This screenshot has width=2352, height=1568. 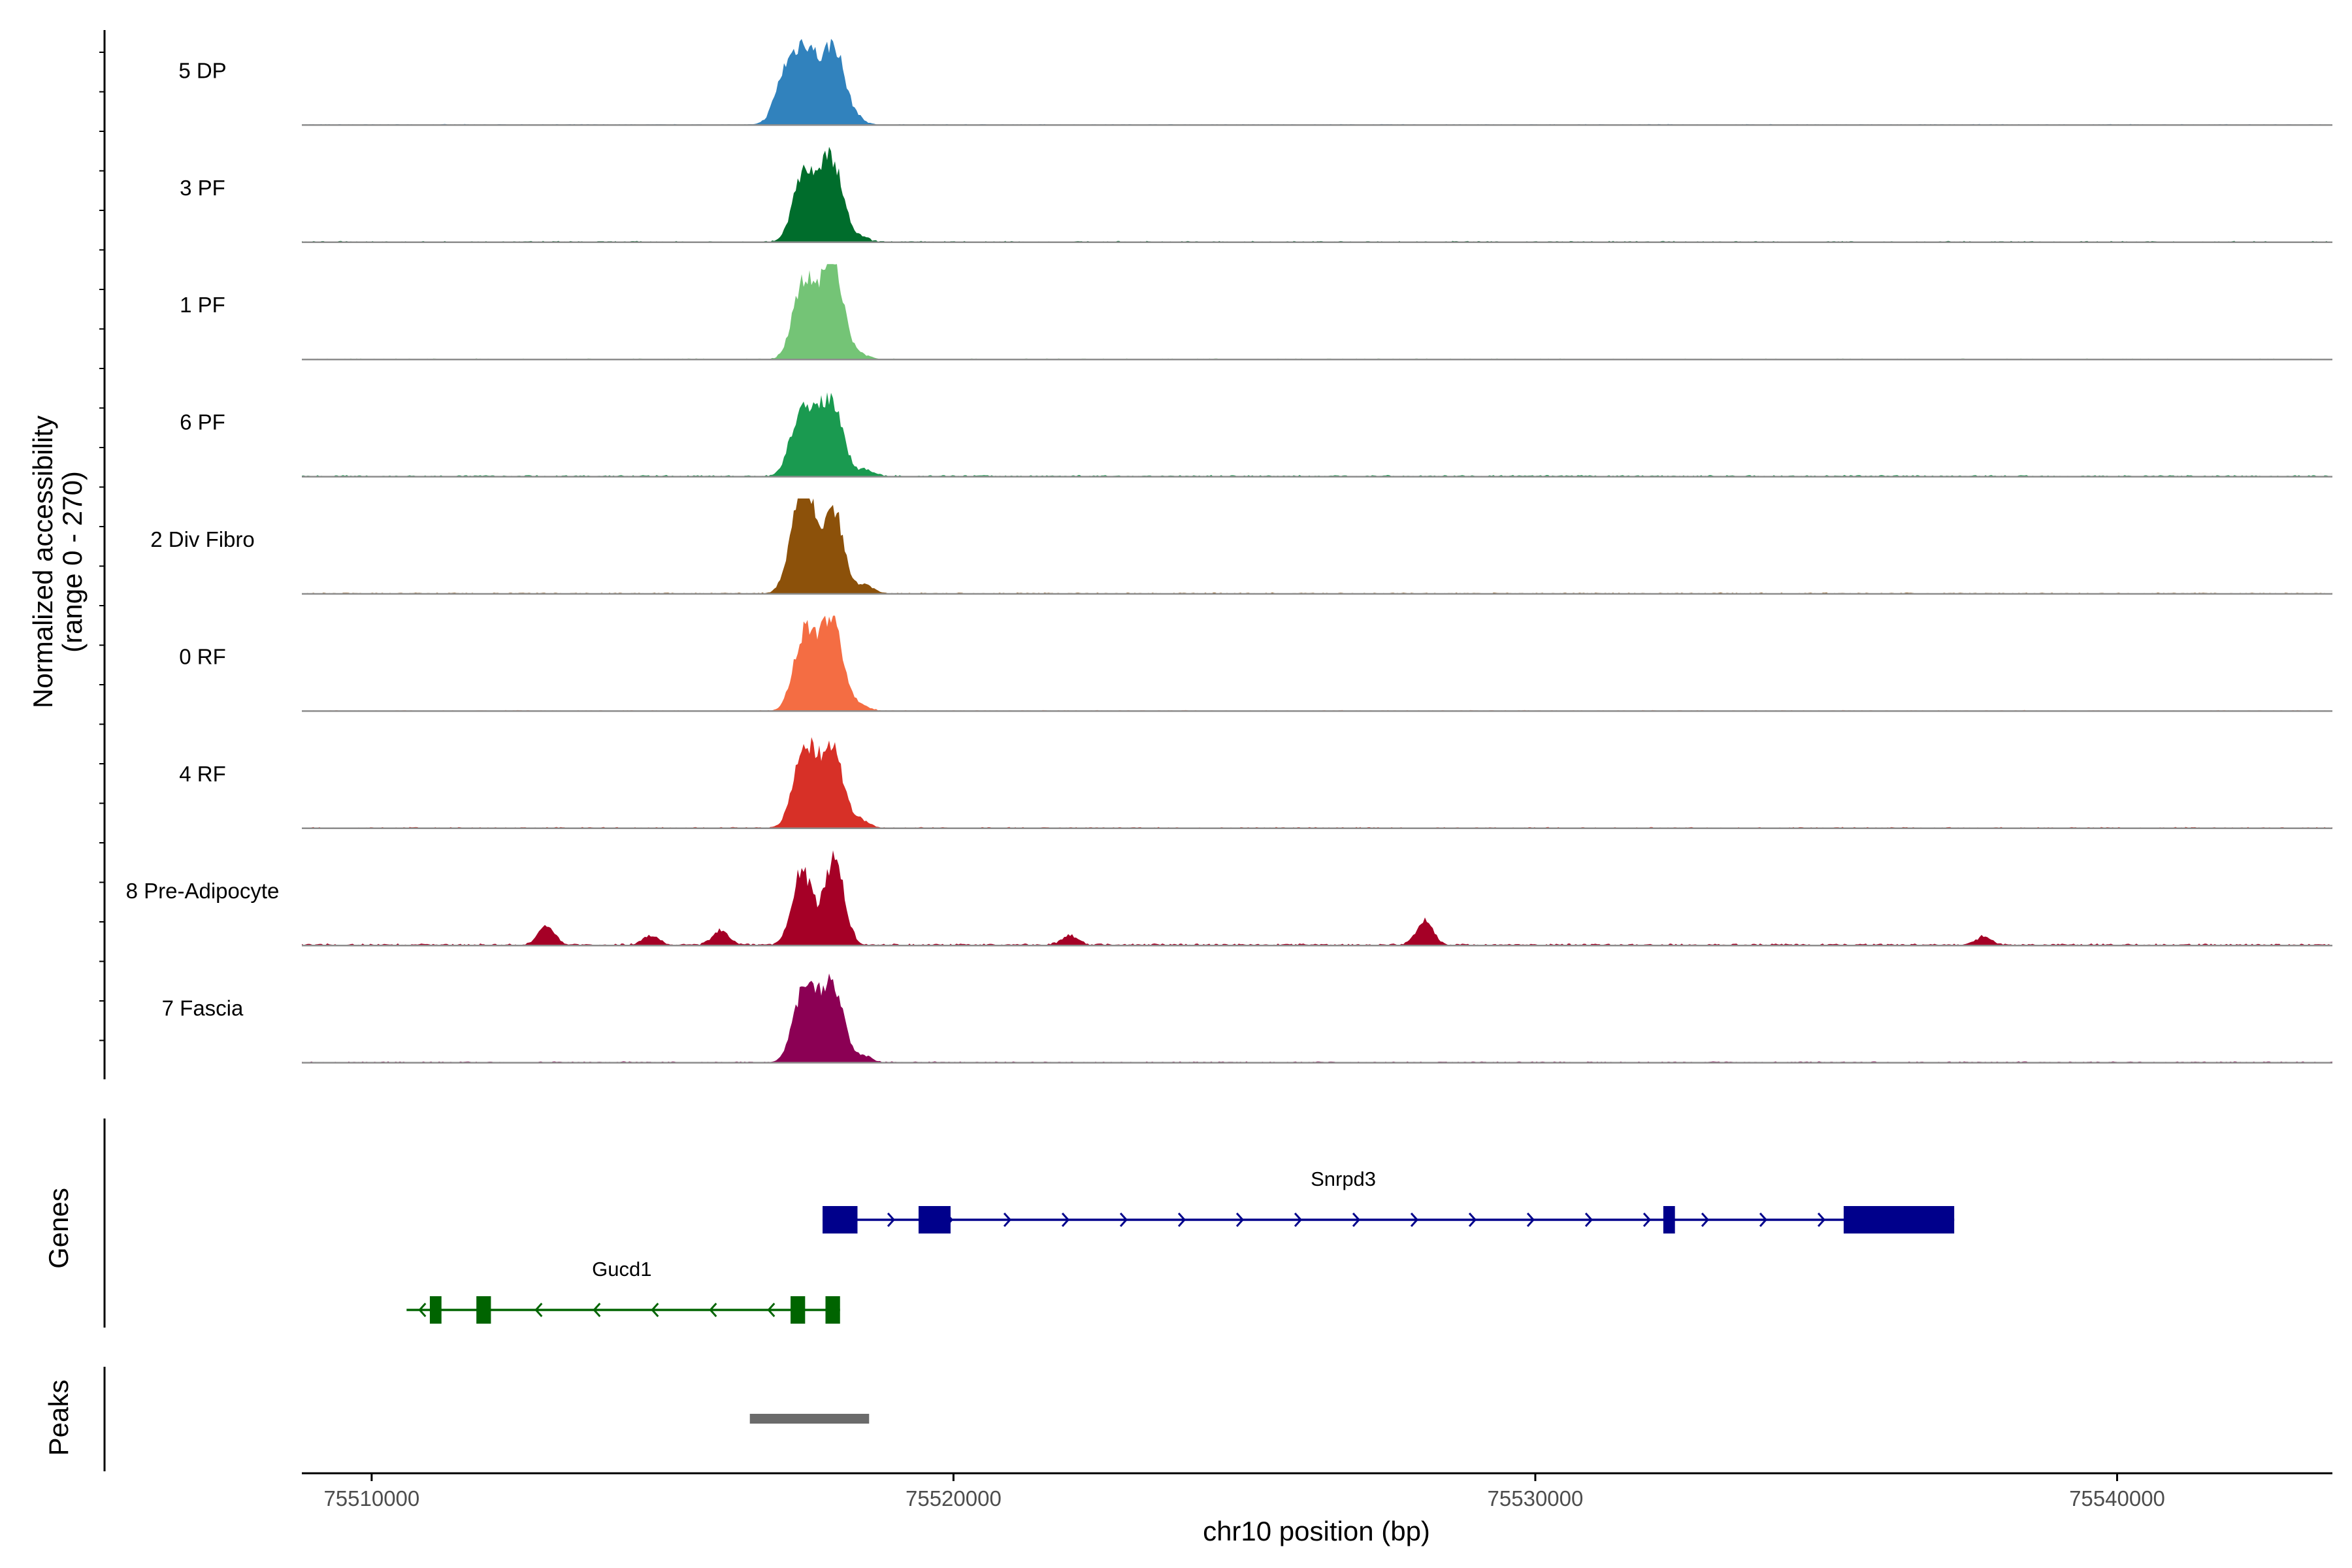 What do you see at coordinates (1317, 1491) in the screenshot?
I see `x-axis: 75510000 75520000 75530000 75540000` at bounding box center [1317, 1491].